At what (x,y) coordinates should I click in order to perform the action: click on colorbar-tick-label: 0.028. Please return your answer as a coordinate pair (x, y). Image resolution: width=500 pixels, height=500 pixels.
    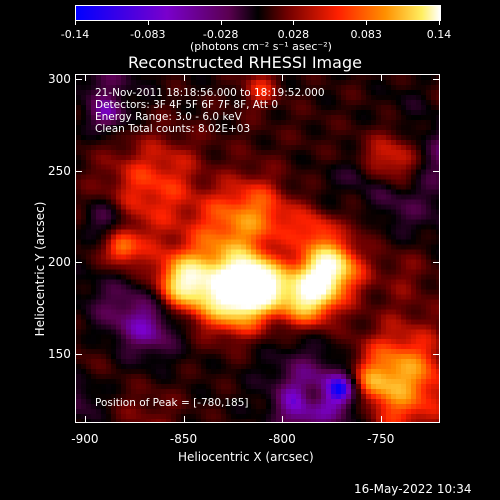
    Looking at the image, I should click on (293, 34).